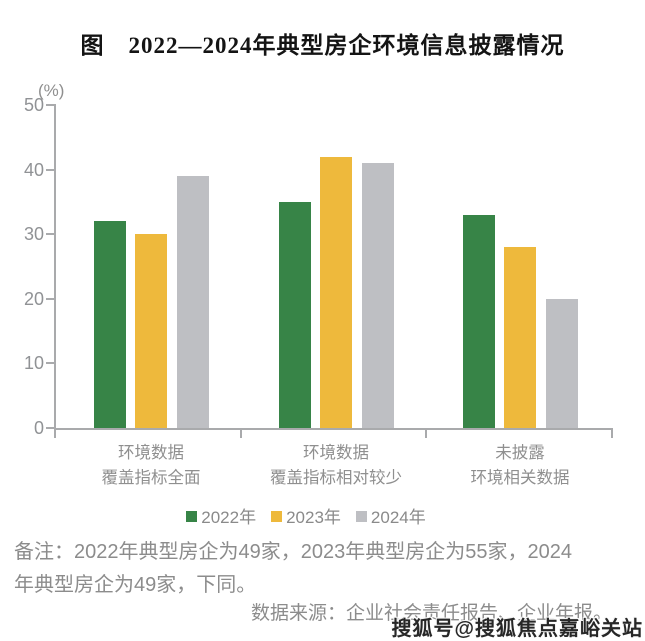 The height and width of the screenshot is (641, 645). Describe the element at coordinates (336, 466) in the screenshot. I see `x-category-label: 环境数据覆盖指标相对较少` at that location.